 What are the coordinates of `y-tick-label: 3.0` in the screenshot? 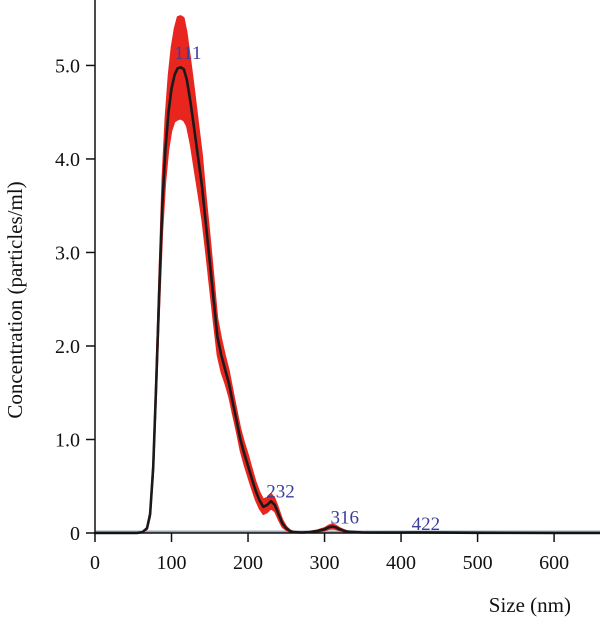 It's located at (67, 253).